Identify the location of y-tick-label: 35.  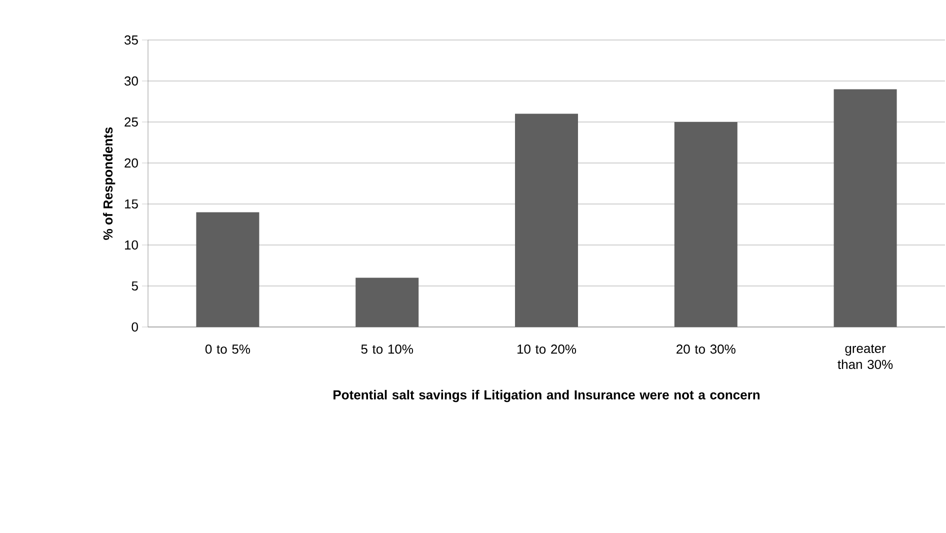
(131, 40).